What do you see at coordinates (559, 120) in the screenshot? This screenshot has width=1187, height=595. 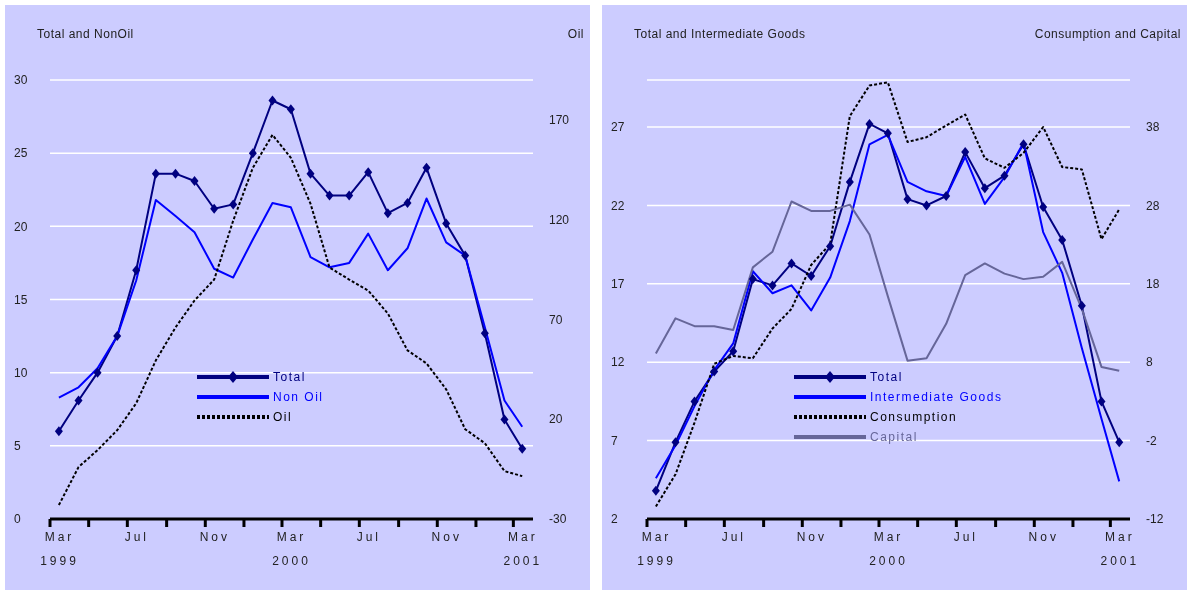 I see `y2-tick-label: 170` at bounding box center [559, 120].